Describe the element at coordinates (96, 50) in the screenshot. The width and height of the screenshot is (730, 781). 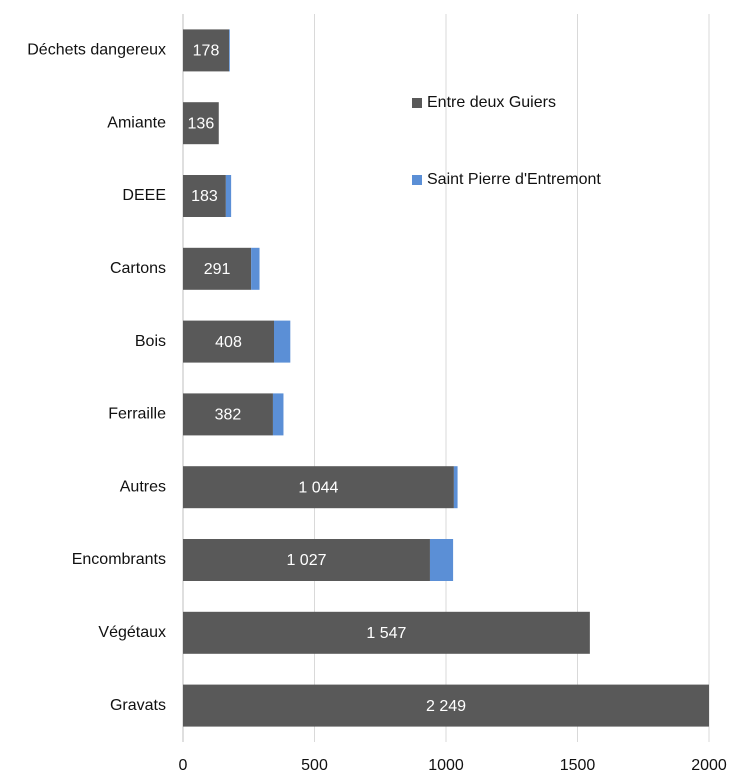
I see `y-tick-label: Déchets dangereux` at that location.